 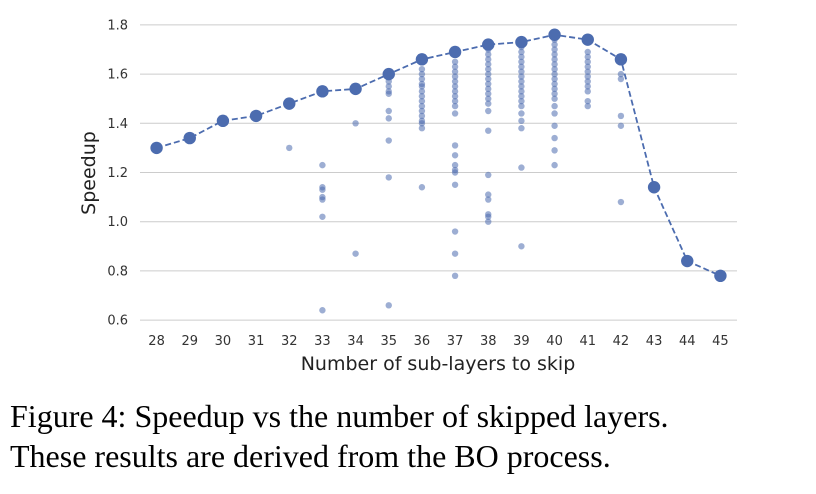 What do you see at coordinates (587, 341) in the screenshot?
I see `x-tick-label: 41` at bounding box center [587, 341].